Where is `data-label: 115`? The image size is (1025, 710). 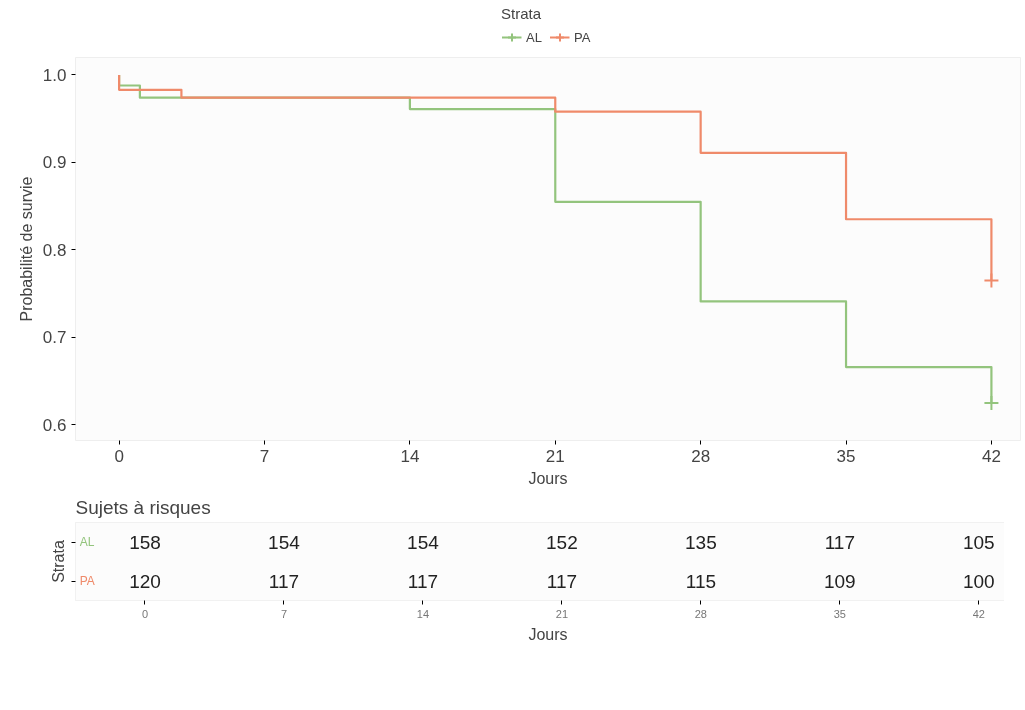 data-label: 115 is located at coordinates (701, 581).